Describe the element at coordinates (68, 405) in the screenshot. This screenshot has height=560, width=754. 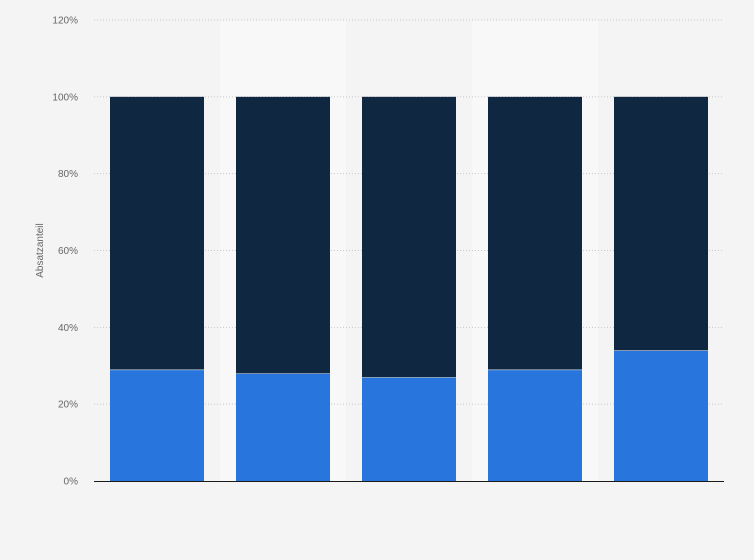
I see `y-tick-label: 20%` at that location.